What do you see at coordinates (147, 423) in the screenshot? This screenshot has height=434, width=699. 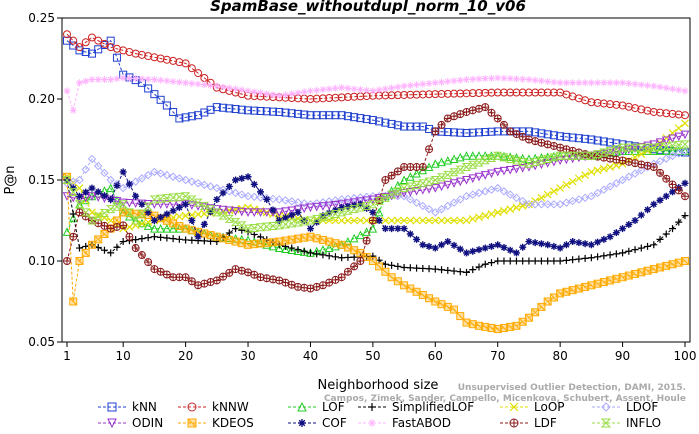 I see `legend-label: ODIN` at bounding box center [147, 423].